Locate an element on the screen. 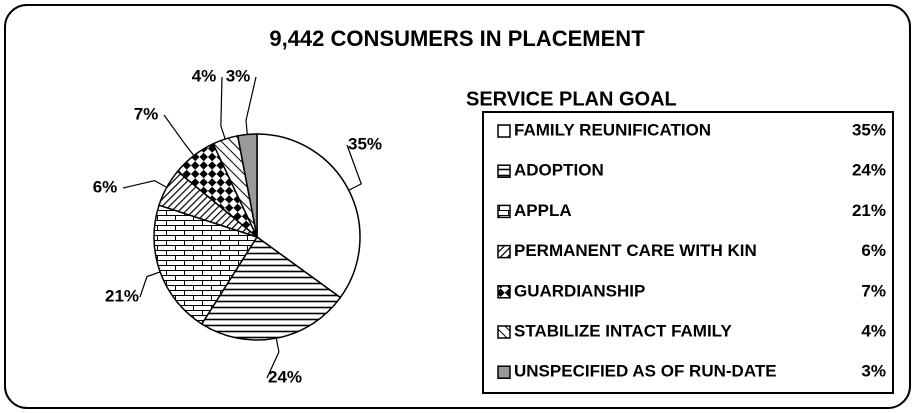 This screenshot has width=915, height=413. legend-value: 7% is located at coordinates (873, 290).